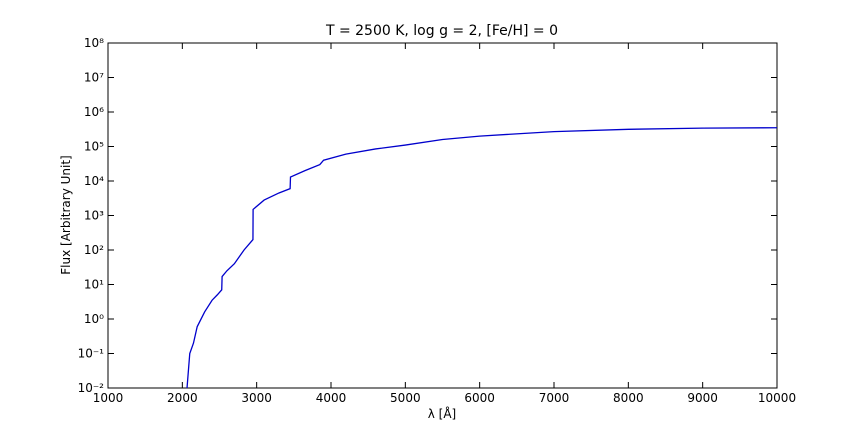  Describe the element at coordinates (182, 398) in the screenshot. I see `x-tick-label: 2000` at that location.